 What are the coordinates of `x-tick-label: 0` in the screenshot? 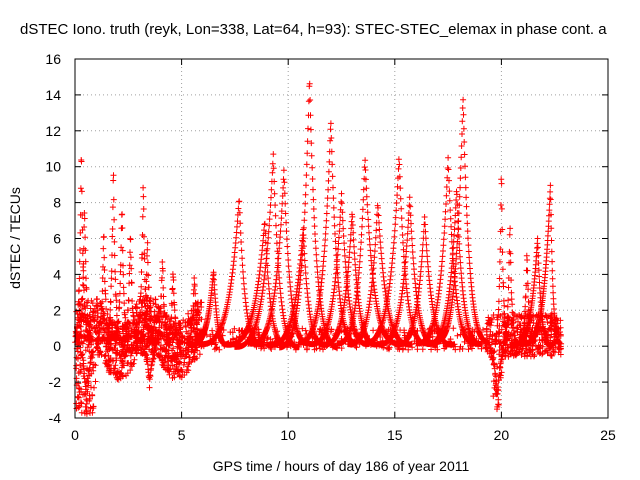 It's located at (75, 435).